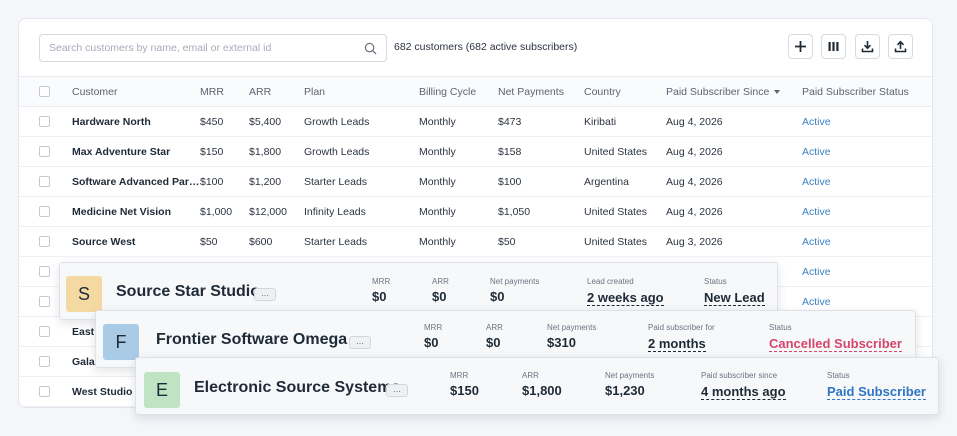 The width and height of the screenshot is (957, 436). I want to click on select-all-checkbox, so click(44, 92).